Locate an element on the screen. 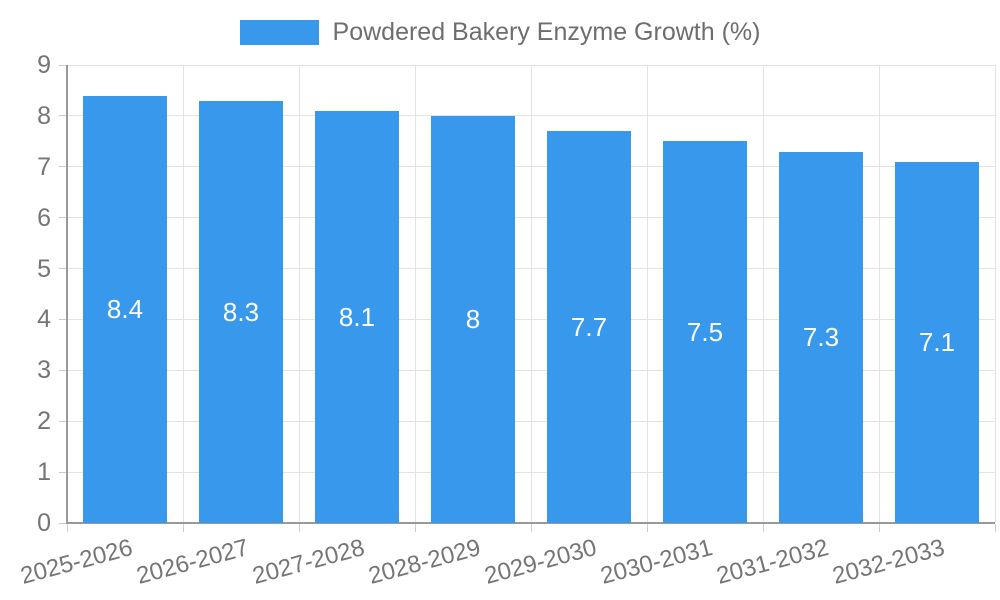 The width and height of the screenshot is (1000, 600). y-axis-tick-label: 2 is located at coordinates (44, 421).